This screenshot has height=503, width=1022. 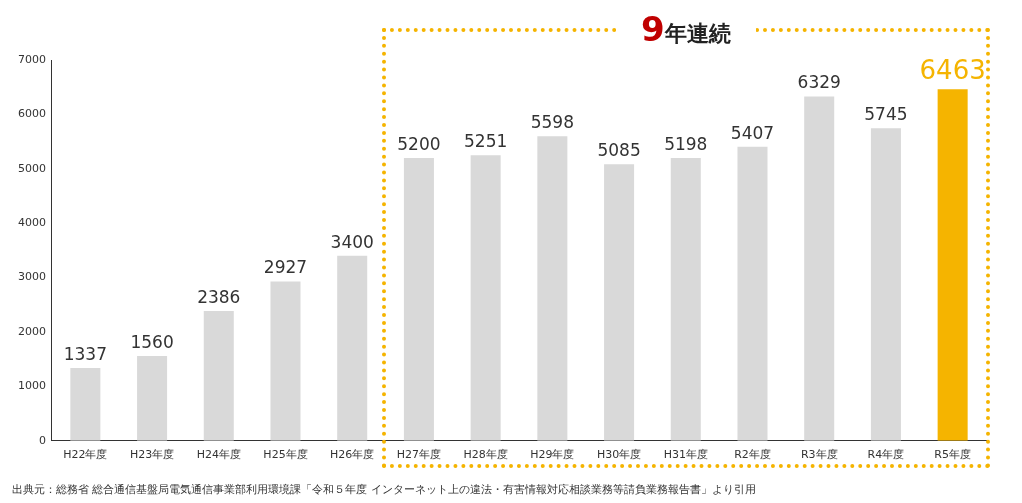 What do you see at coordinates (419, 143) in the screenshot?
I see `data-label: 5200` at bounding box center [419, 143].